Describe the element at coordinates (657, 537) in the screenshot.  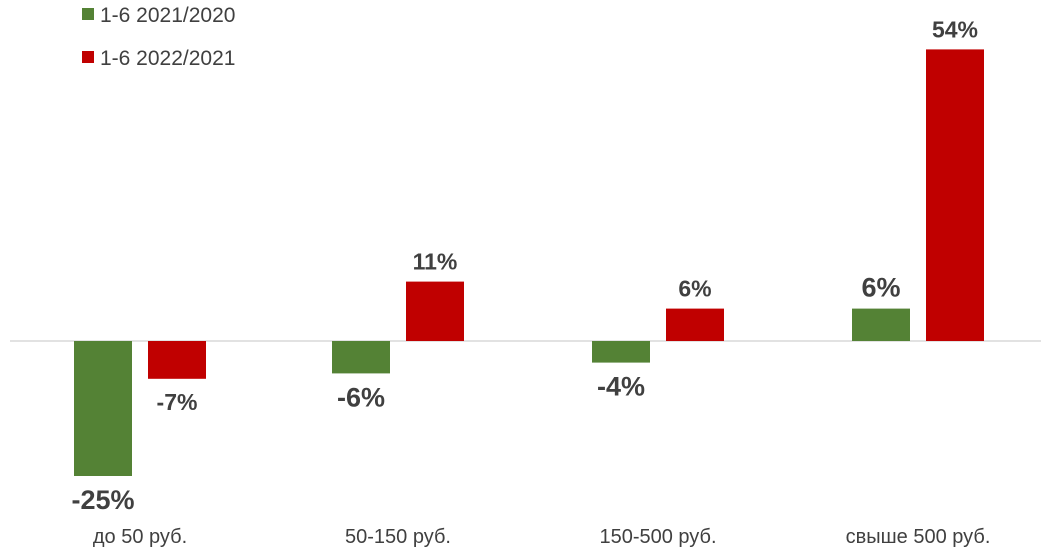
I see `category-label-3: 150-500 руб.` at that location.